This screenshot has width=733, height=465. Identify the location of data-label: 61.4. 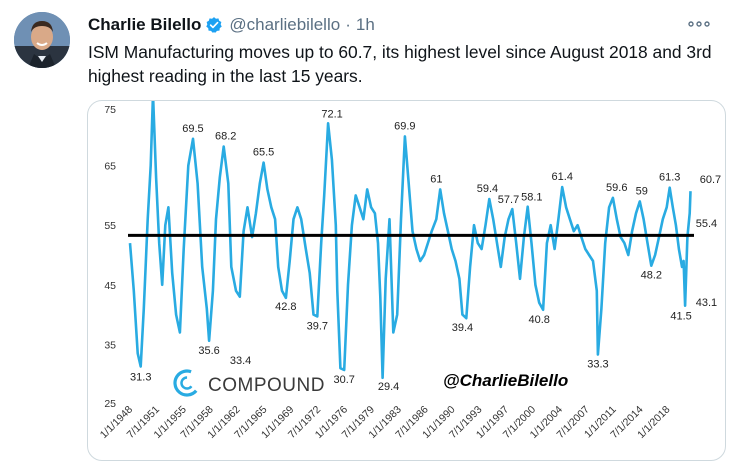
(562, 177).